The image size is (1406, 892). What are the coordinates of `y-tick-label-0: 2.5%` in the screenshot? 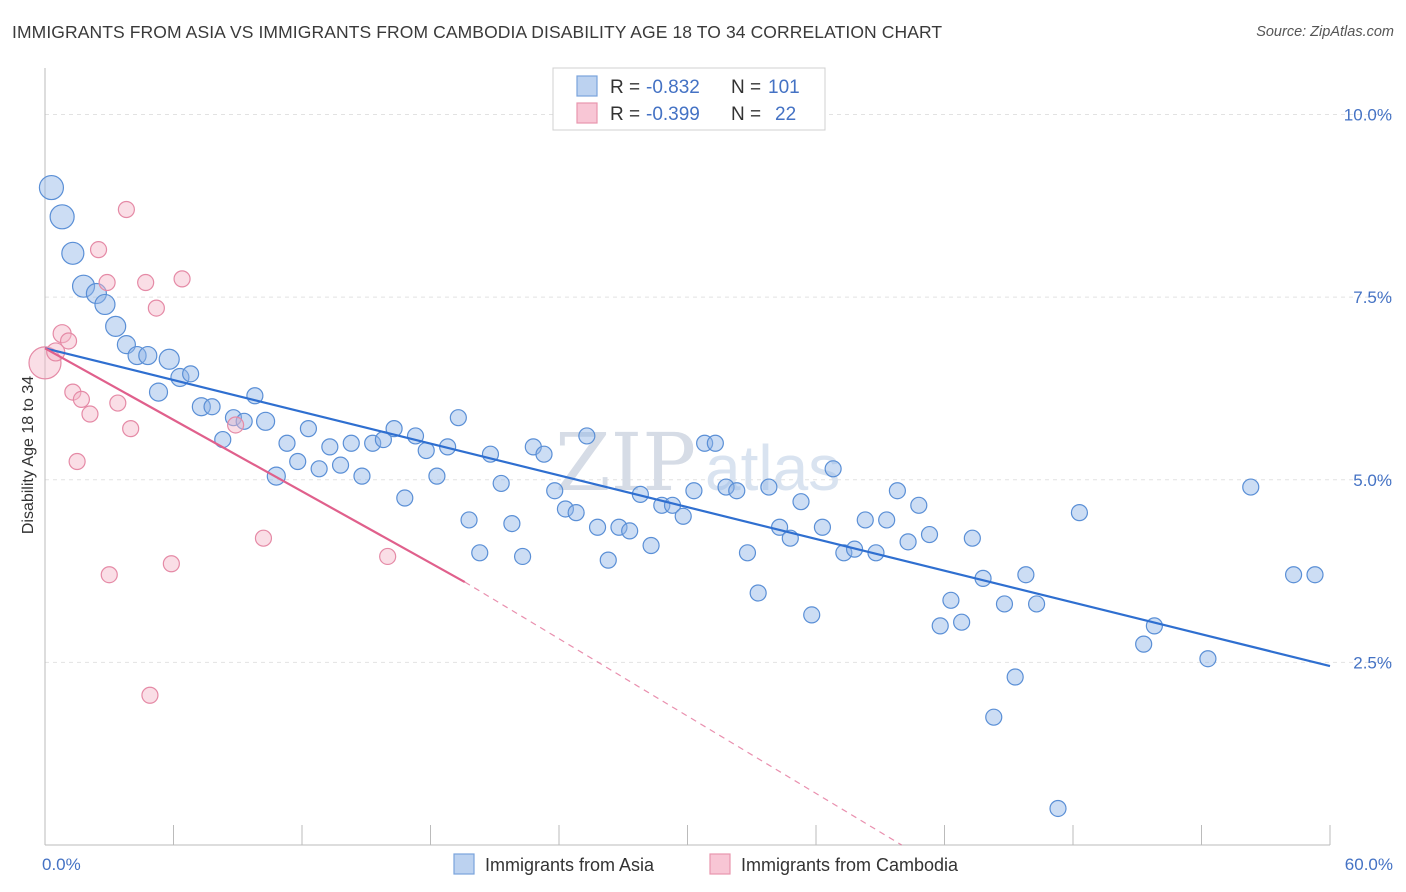 It's located at (1372, 662).